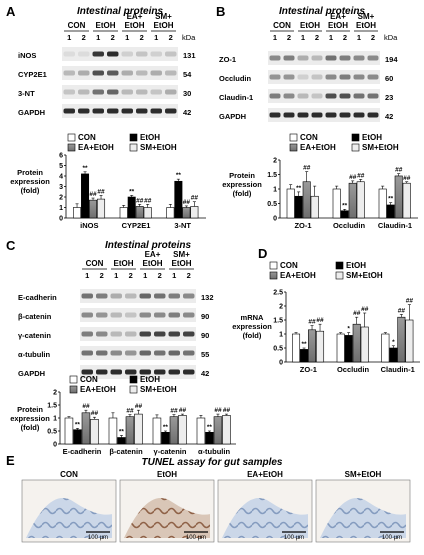 Image resolution: width=424 pixels, height=555 pixels. Describe the element at coordinates (275, 219) in the screenshot. I see `y-tick-label: 0` at that location.